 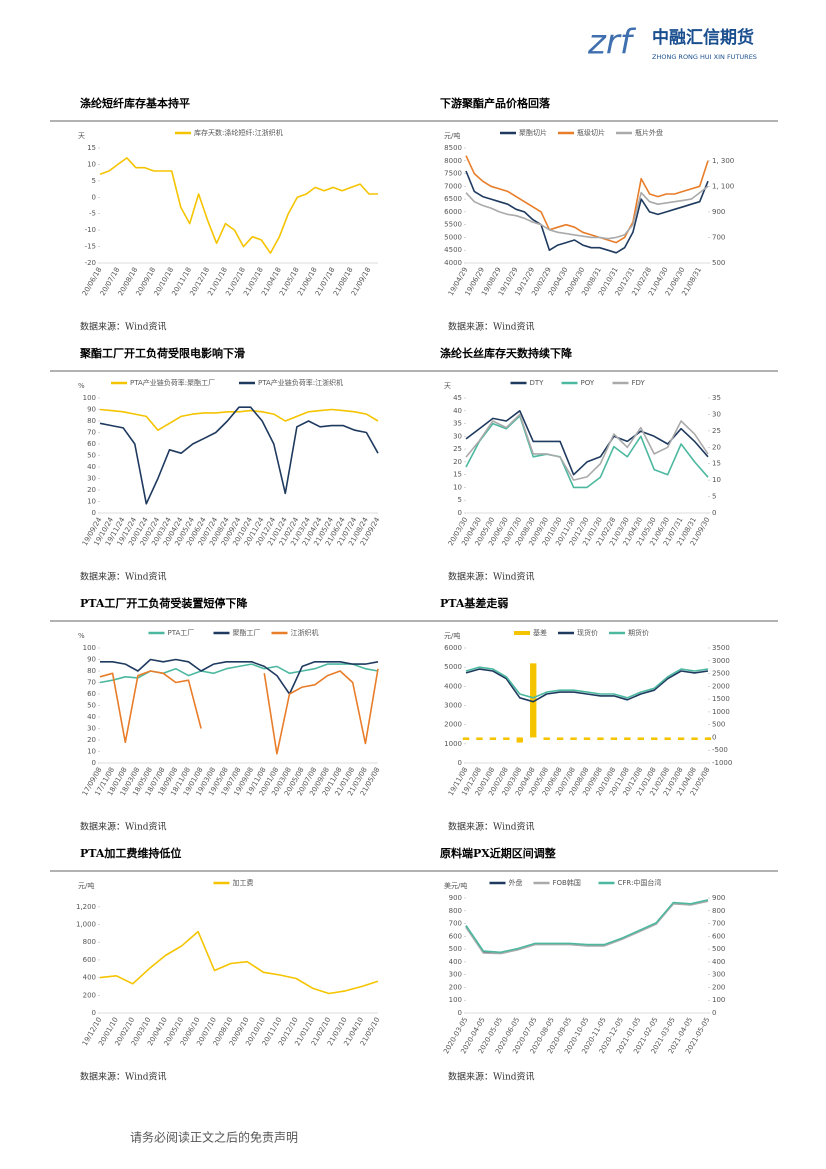 What do you see at coordinates (238, 132) in the screenshot?
I see `legend-label: 库存天数:涤纶短纤:江浙织机` at bounding box center [238, 132].